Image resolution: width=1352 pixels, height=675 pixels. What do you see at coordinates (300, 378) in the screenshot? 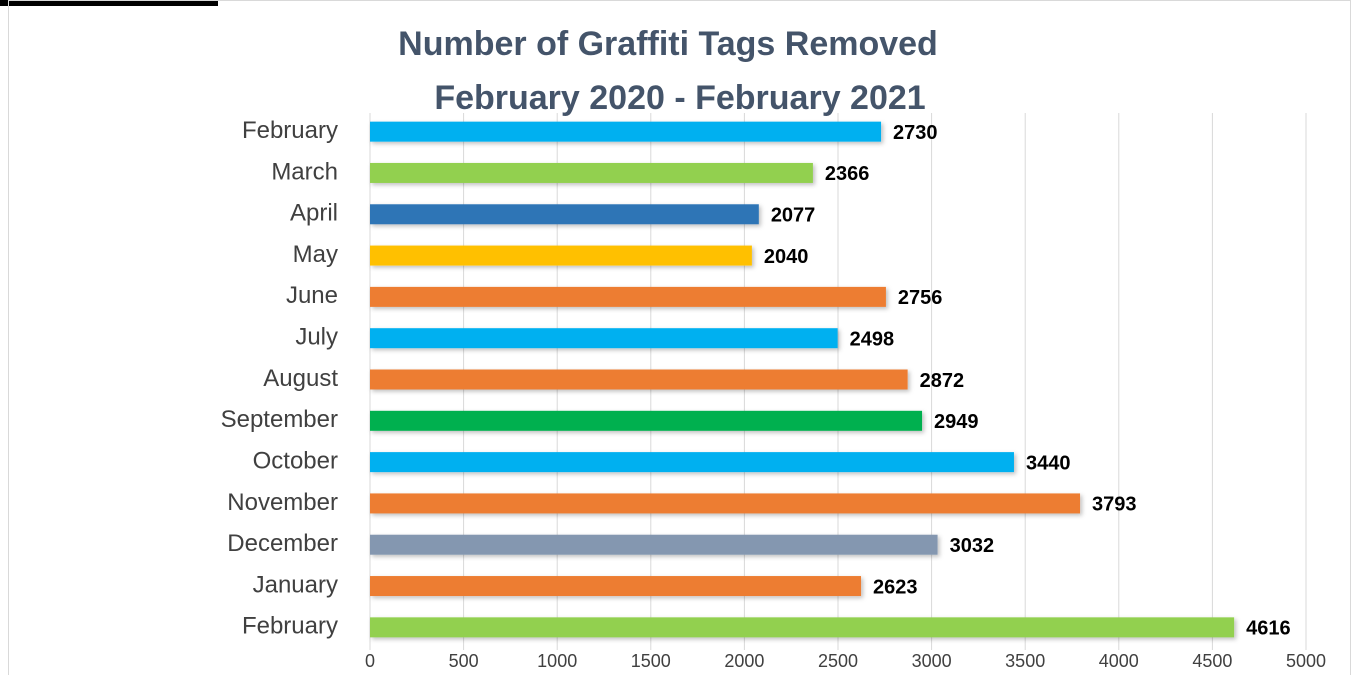
I see `y-tick-label: August` at bounding box center [300, 378].